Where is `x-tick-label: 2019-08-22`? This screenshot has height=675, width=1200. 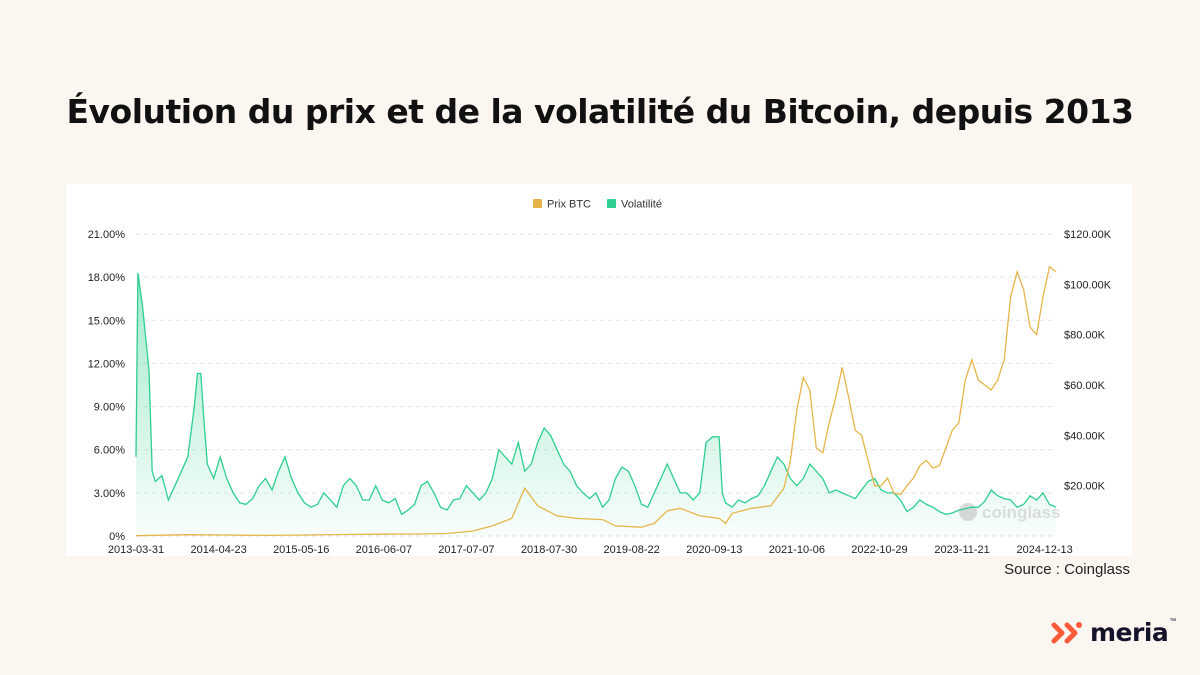
x-tick-label: 2019-08-22 is located at coordinates (631, 550).